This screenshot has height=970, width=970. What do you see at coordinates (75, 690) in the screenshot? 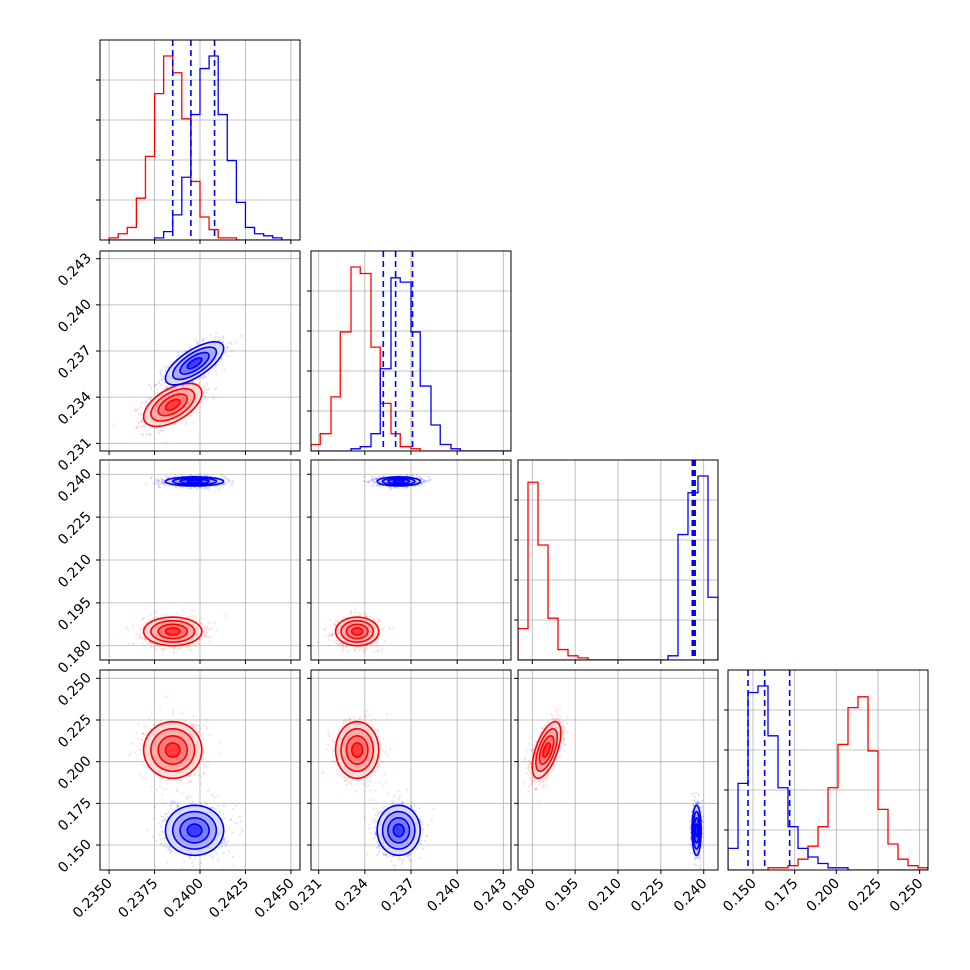
I see `y-tick-label: 0.250` at bounding box center [75, 690].